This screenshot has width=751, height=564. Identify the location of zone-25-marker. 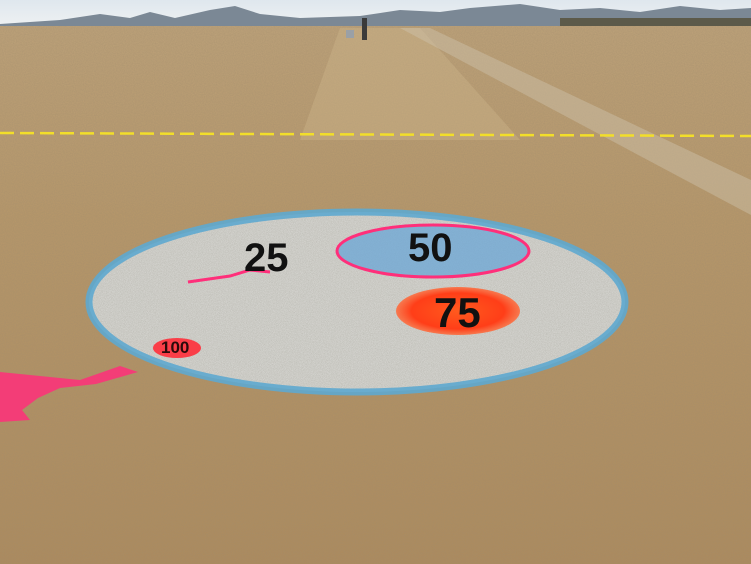
(229, 276).